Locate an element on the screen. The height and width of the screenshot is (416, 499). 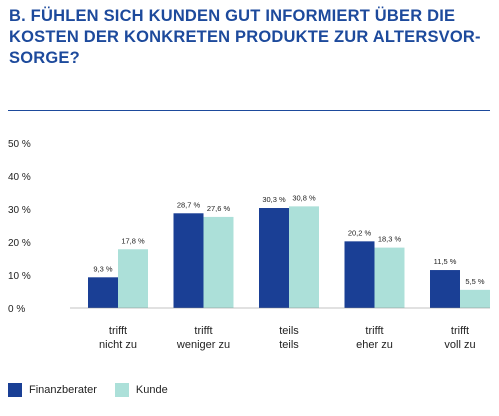
data-label-finanzberater-4: 11,5 % is located at coordinates (445, 261).